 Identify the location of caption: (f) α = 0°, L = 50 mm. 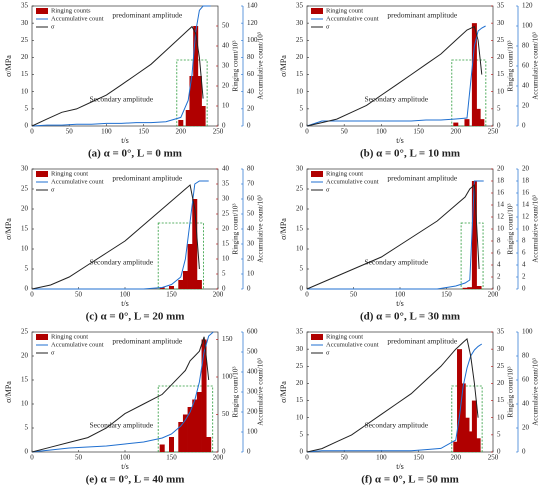
(410, 480).